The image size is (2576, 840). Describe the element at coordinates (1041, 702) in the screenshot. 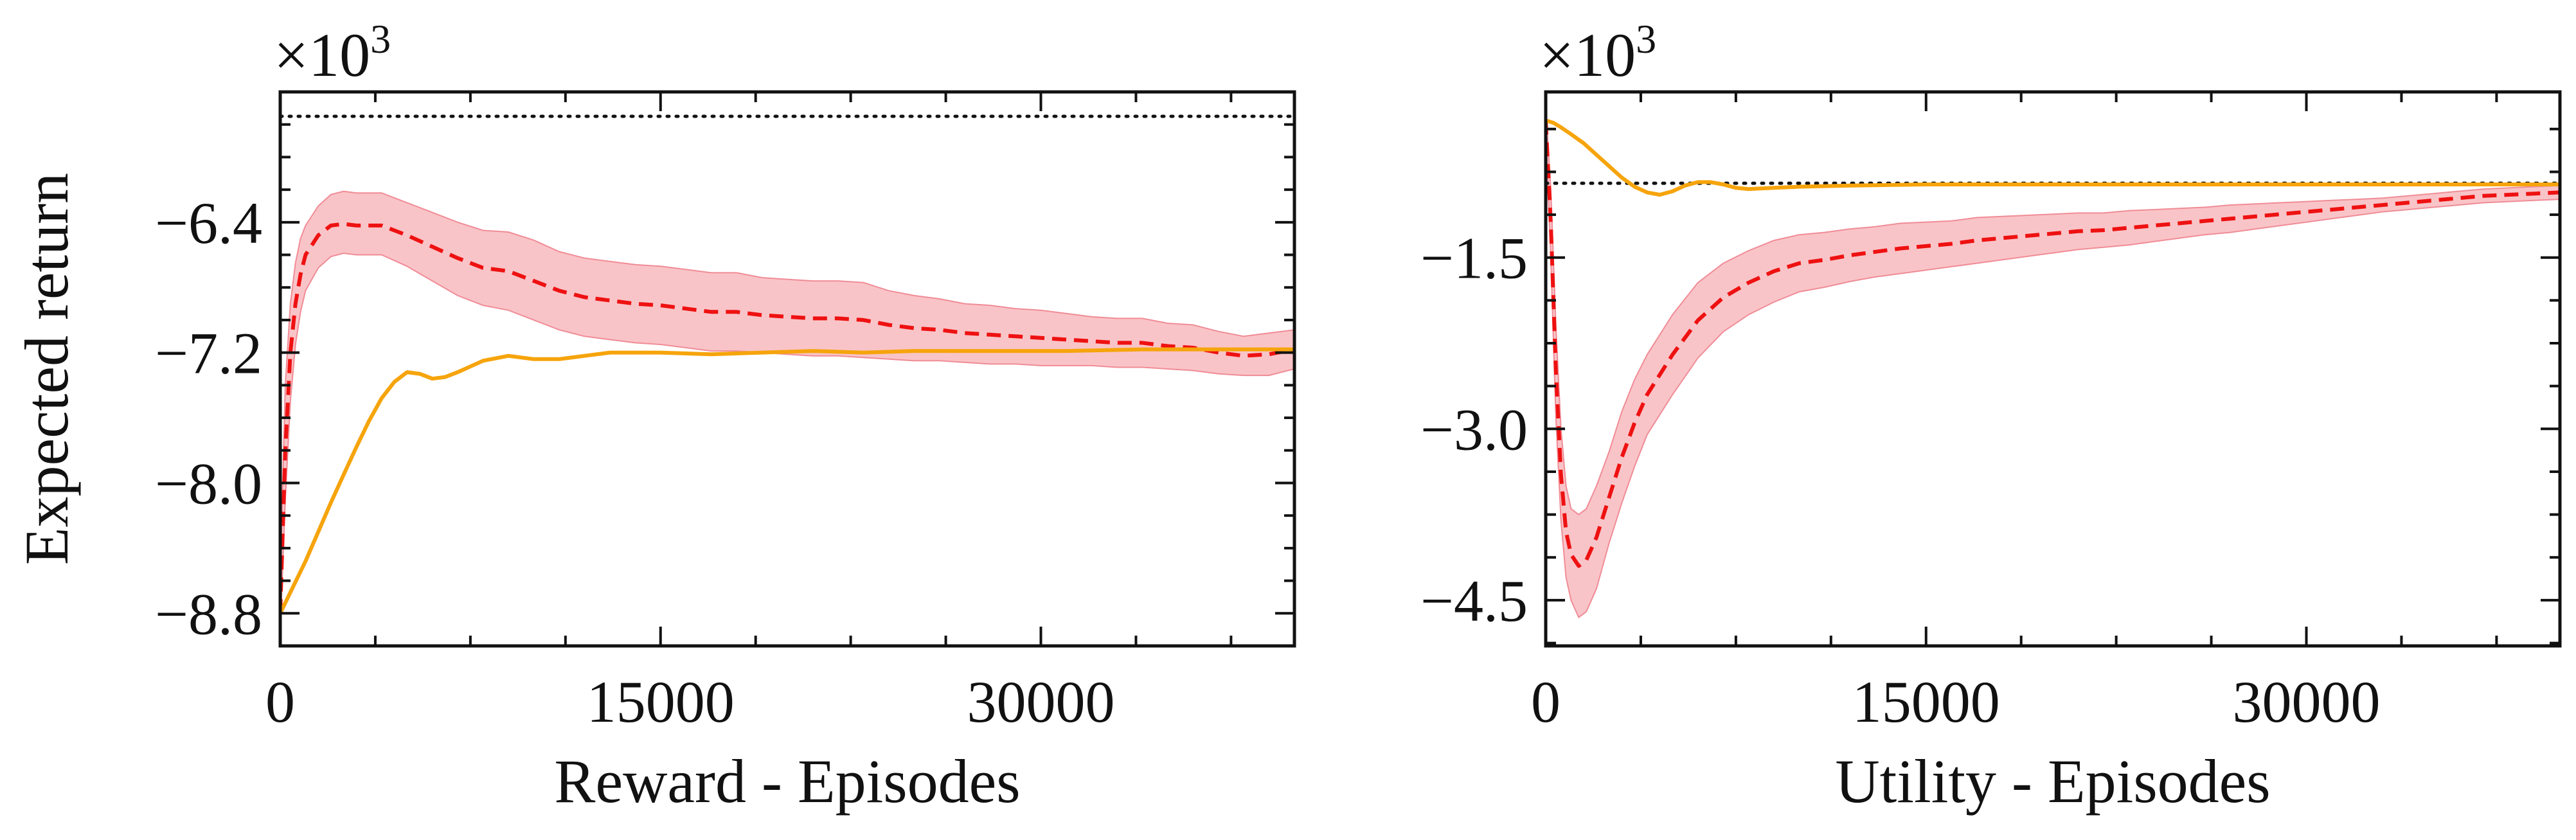

I see `reward-x-tick-label: 30000` at that location.